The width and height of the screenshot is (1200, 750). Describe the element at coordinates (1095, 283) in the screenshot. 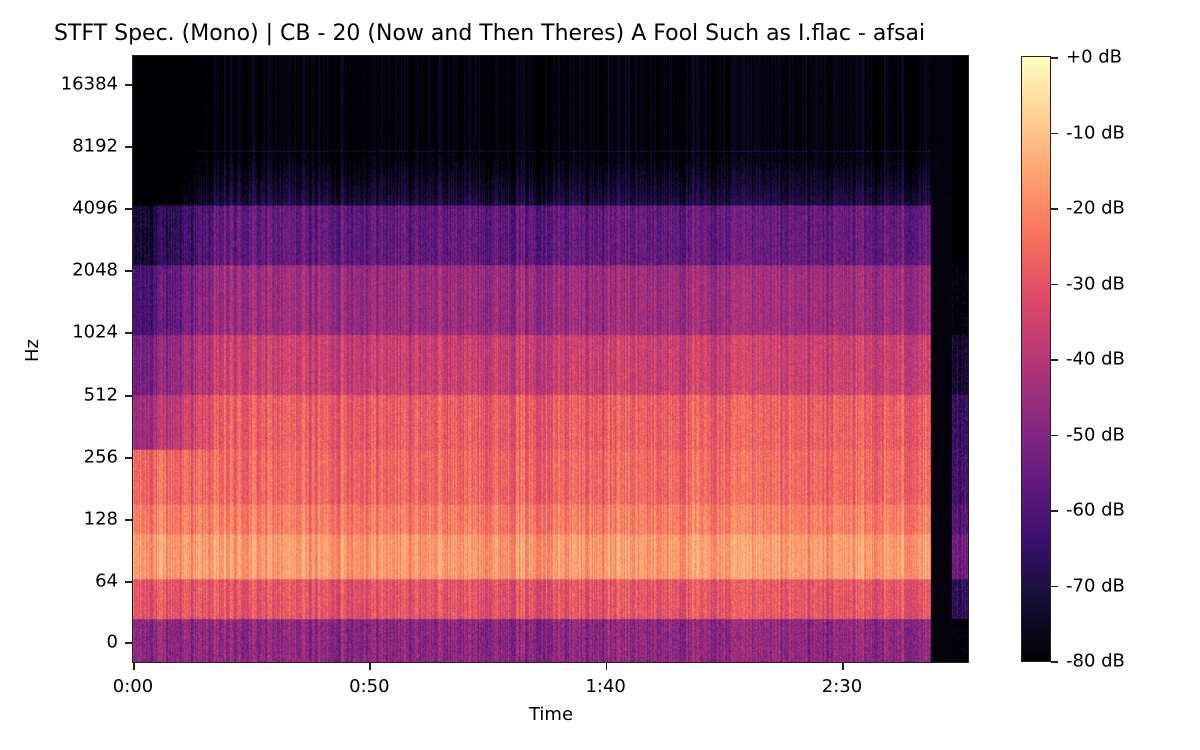

I see `colorbar-tick-label: -30 dB` at that location.